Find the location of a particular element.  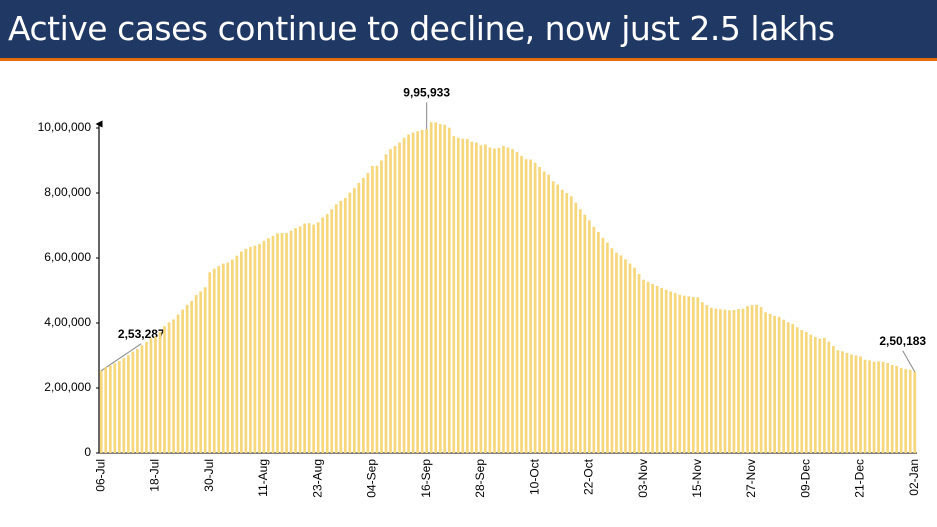

data-label: 2,50,183 is located at coordinates (902, 341).